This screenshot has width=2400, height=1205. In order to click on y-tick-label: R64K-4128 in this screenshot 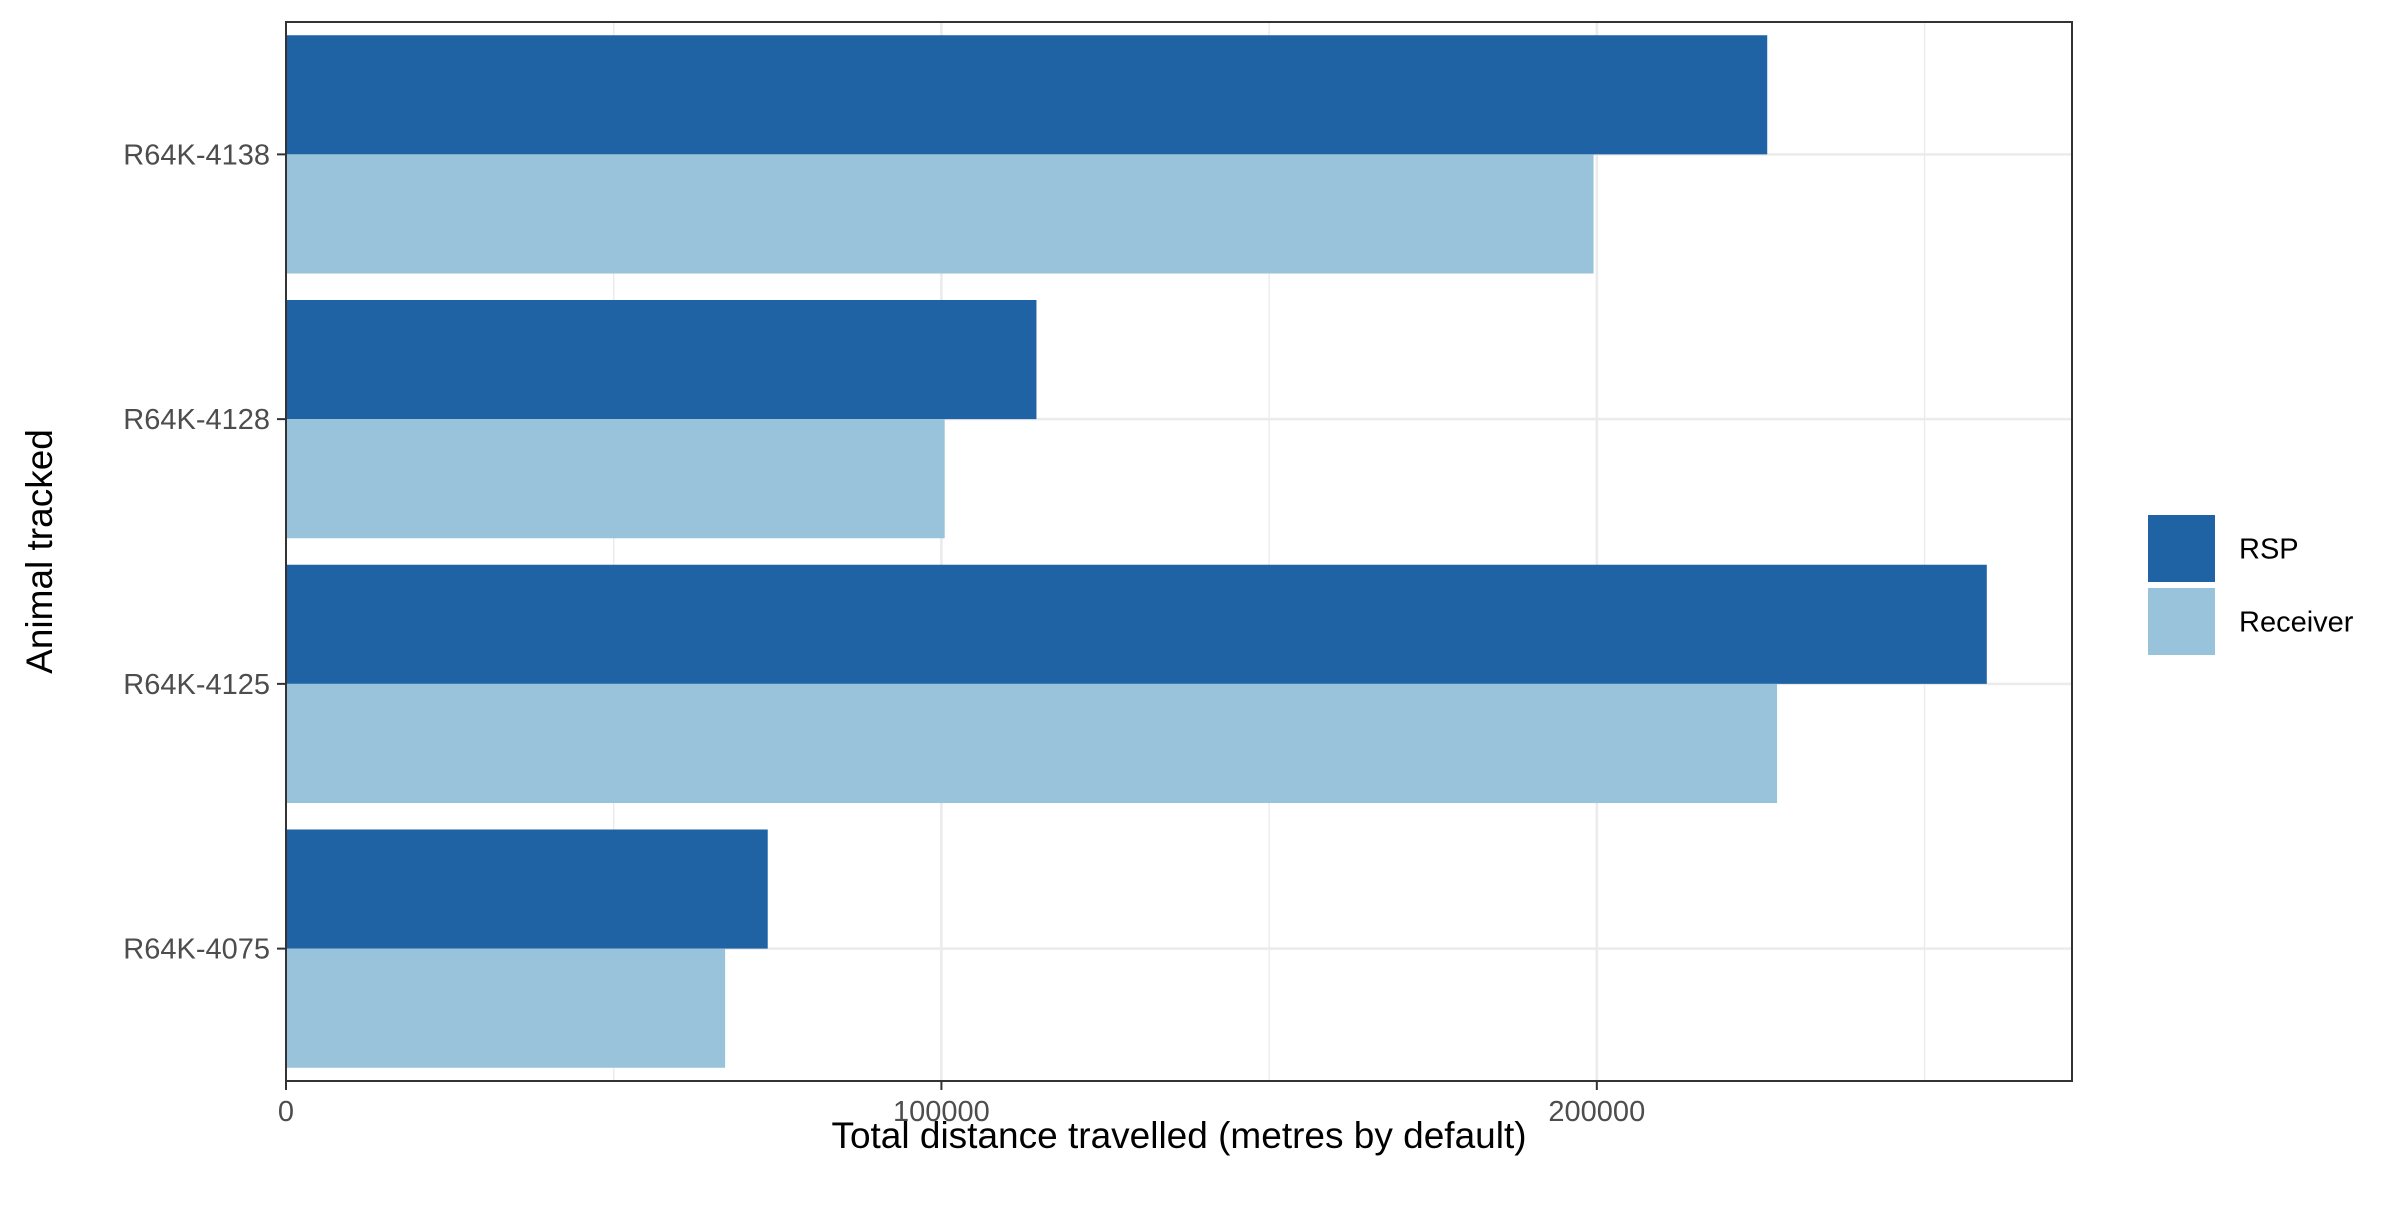, I will do `click(196, 420)`.